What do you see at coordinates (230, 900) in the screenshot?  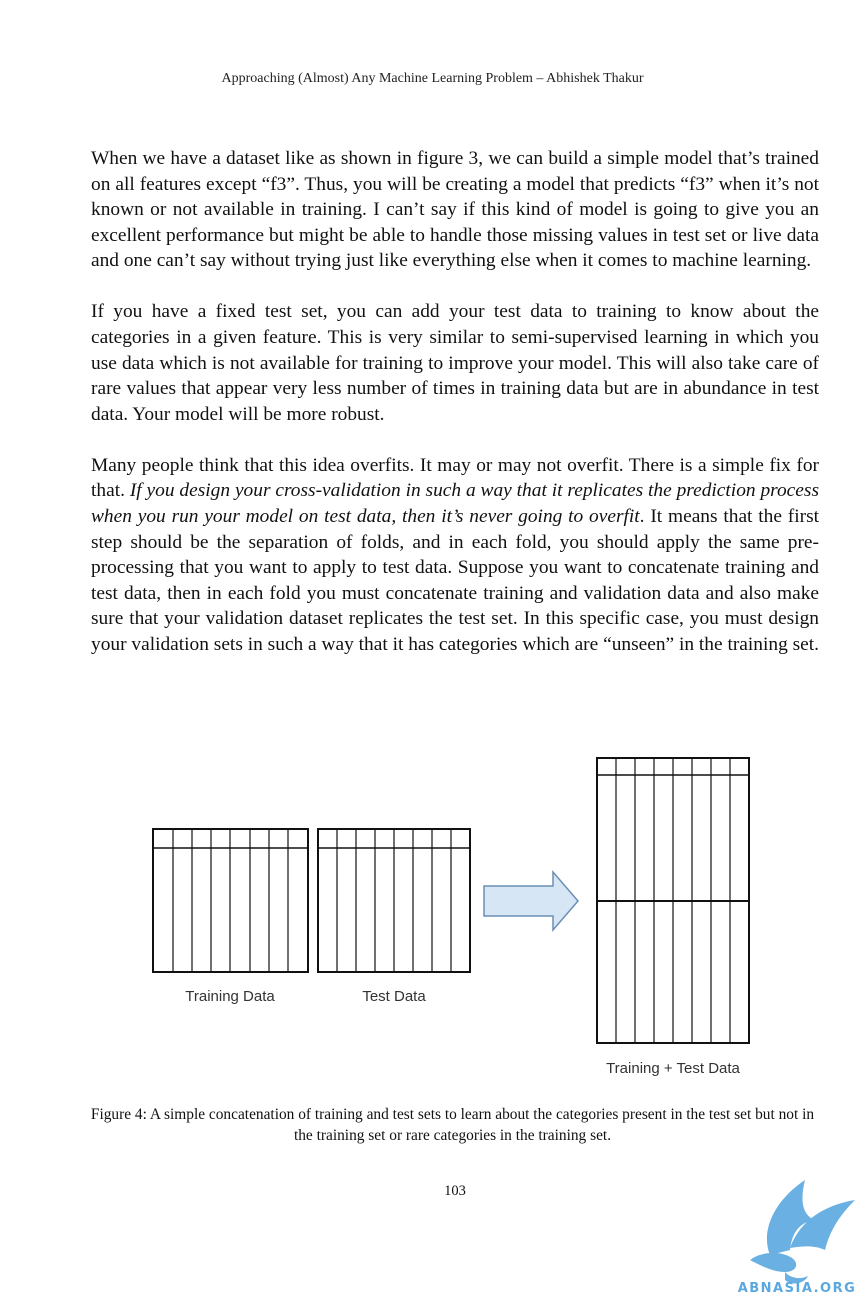 I see `training-data-table` at bounding box center [230, 900].